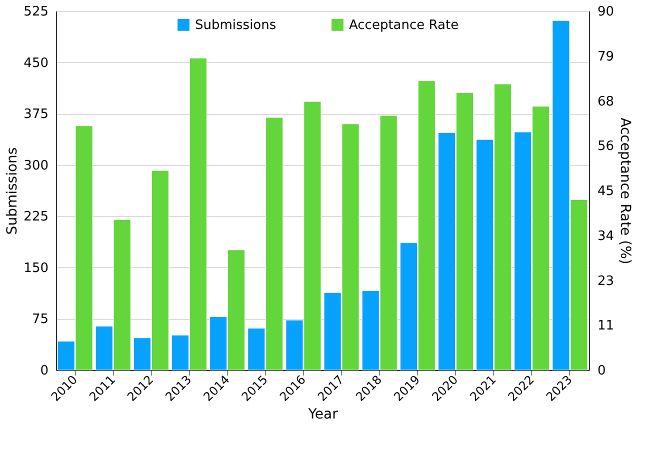 This screenshot has width=661, height=450. What do you see at coordinates (606, 102) in the screenshot?
I see `y2-tick-label: 68` at bounding box center [606, 102].